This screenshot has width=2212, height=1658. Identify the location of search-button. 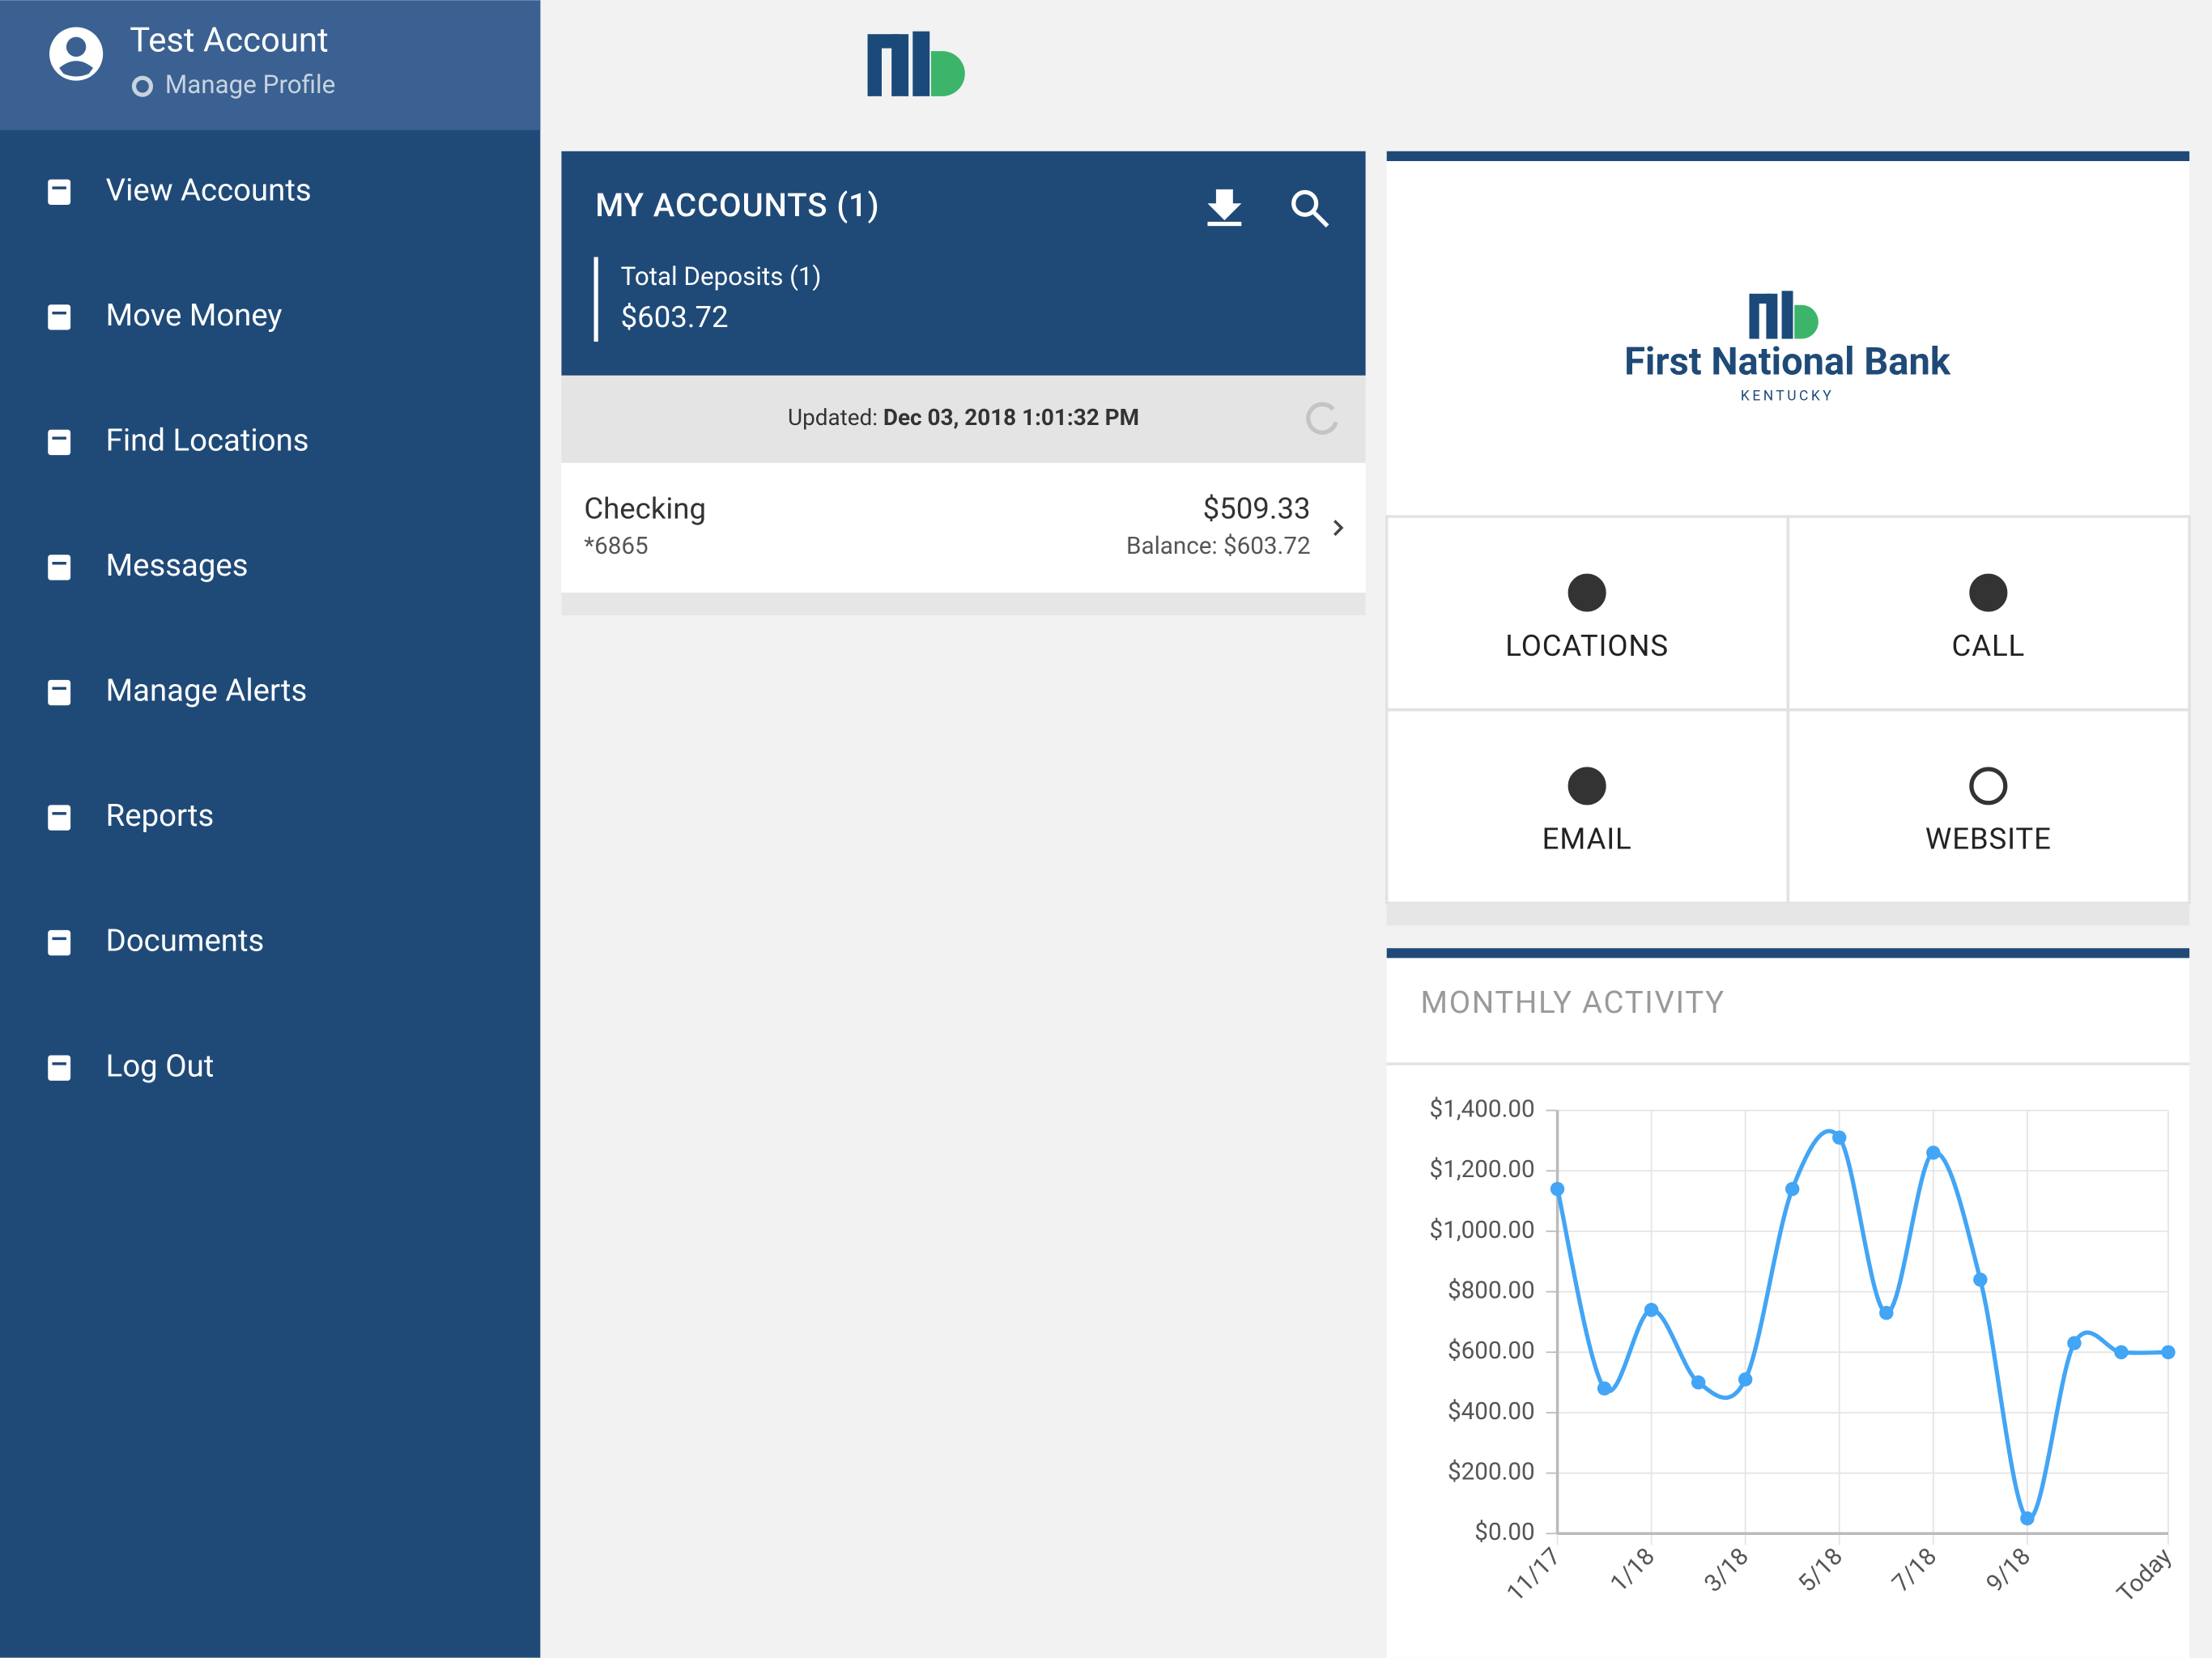
(1310, 208).